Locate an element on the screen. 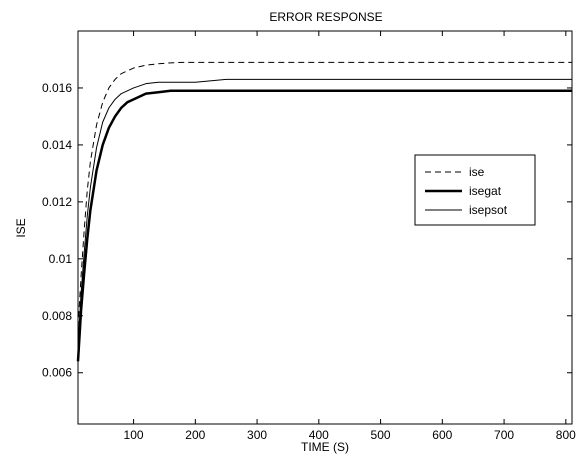 The width and height of the screenshot is (580, 459). chart-title: ERROR RESPONSE is located at coordinates (325, 17).